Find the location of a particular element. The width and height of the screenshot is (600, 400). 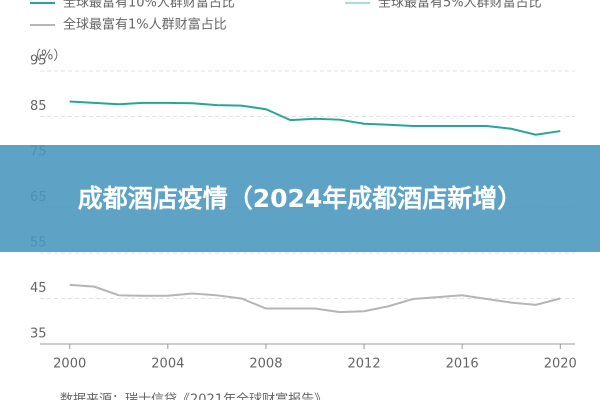

x-tick-label: 2008 is located at coordinates (265, 364).